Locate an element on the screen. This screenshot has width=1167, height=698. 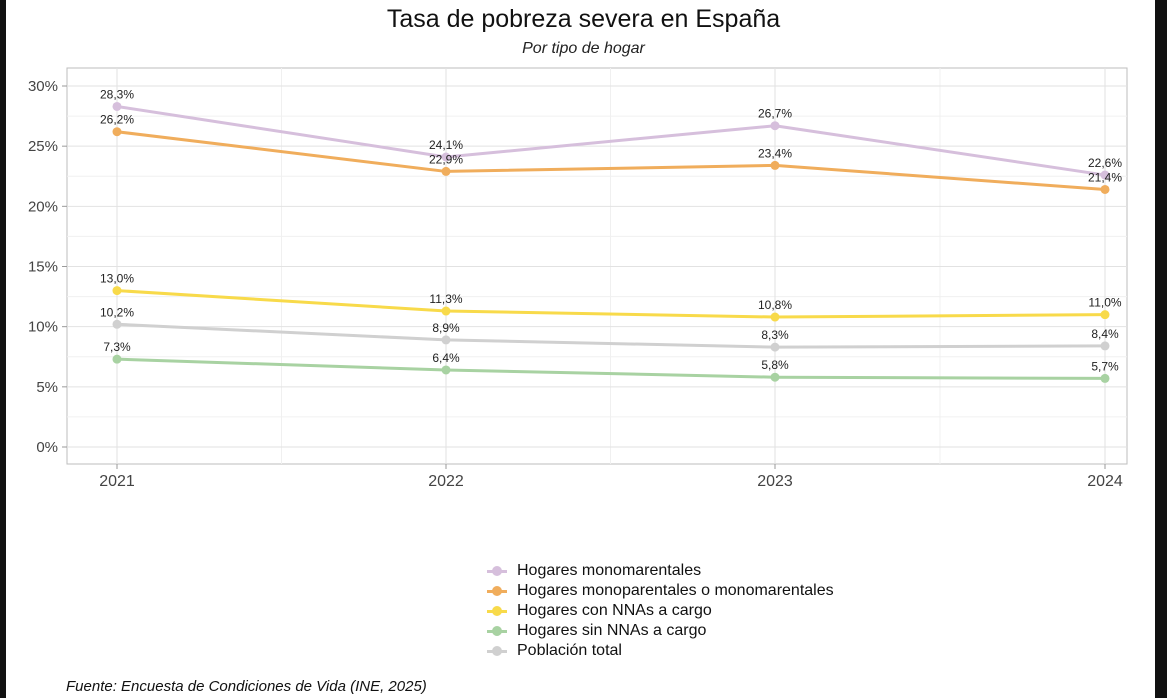
legend-item: Hogares monoparentales o monomarentales is located at coordinates (660, 591).